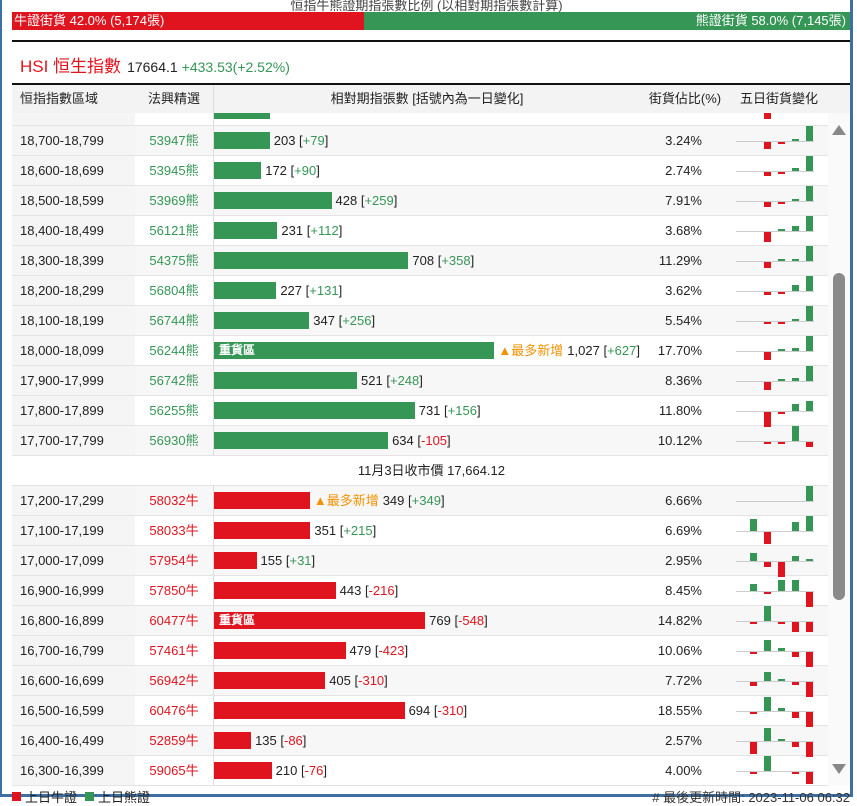  What do you see at coordinates (174, 350) in the screenshot?
I see `warrant-code-link: 56244熊` at bounding box center [174, 350].